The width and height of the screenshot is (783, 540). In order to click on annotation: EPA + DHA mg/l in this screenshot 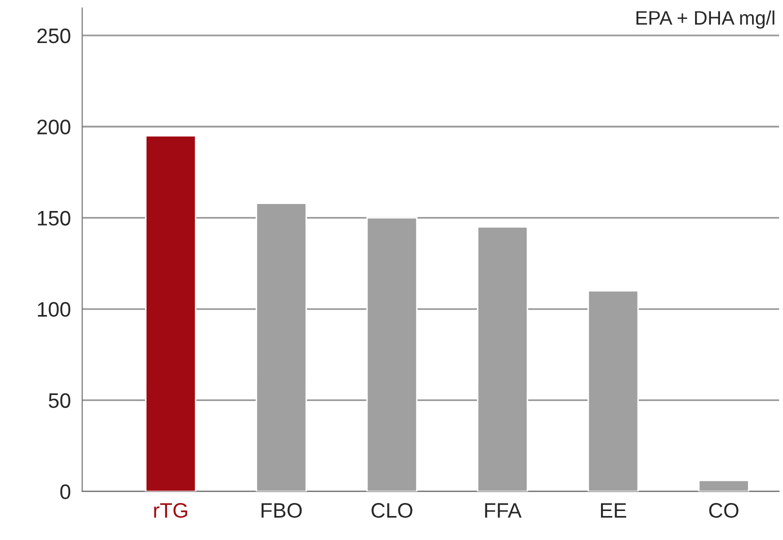, I will do `click(705, 19)`.